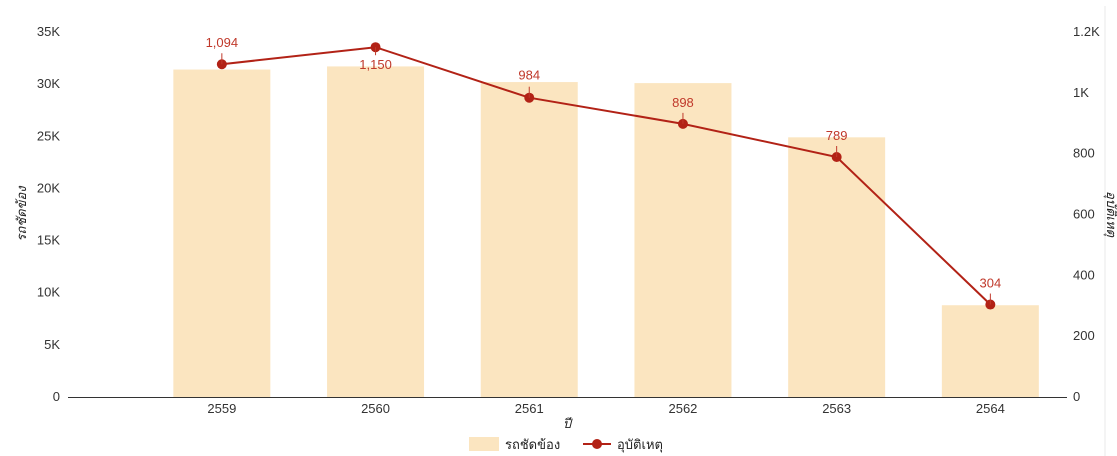  What do you see at coordinates (375, 64) in the screenshot?
I see `data-label-2560: 1,150` at bounding box center [375, 64].